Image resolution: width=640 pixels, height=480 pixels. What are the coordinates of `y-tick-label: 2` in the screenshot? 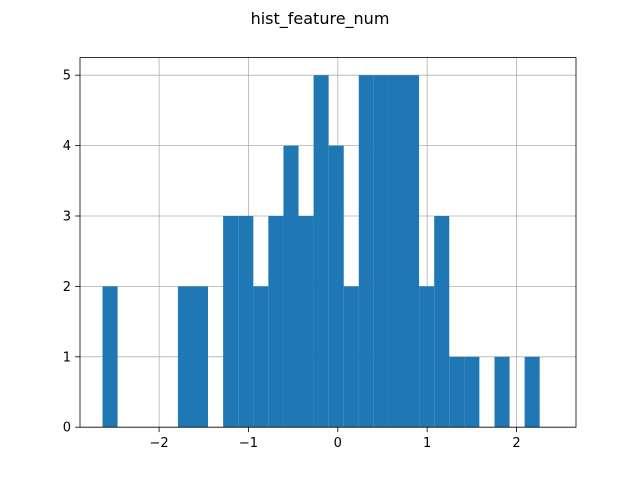 It's located at (67, 287).